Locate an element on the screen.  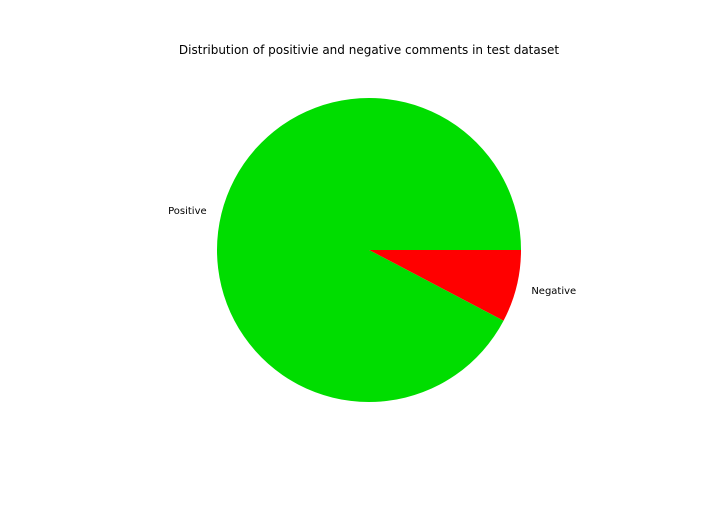
pie-labels: Negative Positive is located at coordinates (372, 251).